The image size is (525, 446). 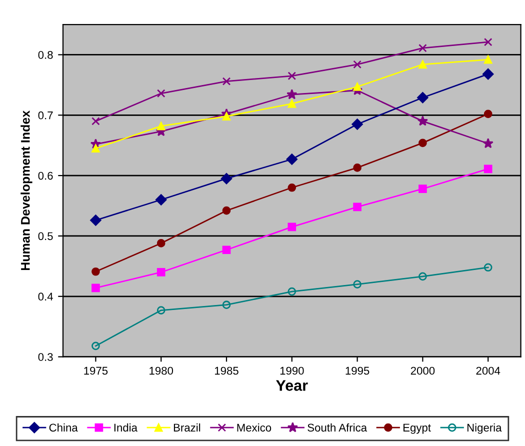 What do you see at coordinates (26, 190) in the screenshot?
I see `y-axis-title: Human Development Index` at bounding box center [26, 190].